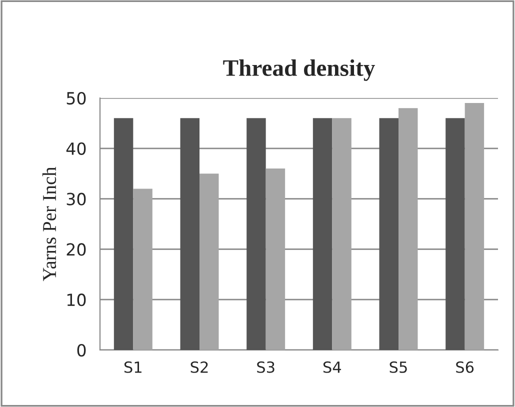 The image size is (515, 407). What do you see at coordinates (199, 367) in the screenshot?
I see `x-tick-label: S2` at bounding box center [199, 367].